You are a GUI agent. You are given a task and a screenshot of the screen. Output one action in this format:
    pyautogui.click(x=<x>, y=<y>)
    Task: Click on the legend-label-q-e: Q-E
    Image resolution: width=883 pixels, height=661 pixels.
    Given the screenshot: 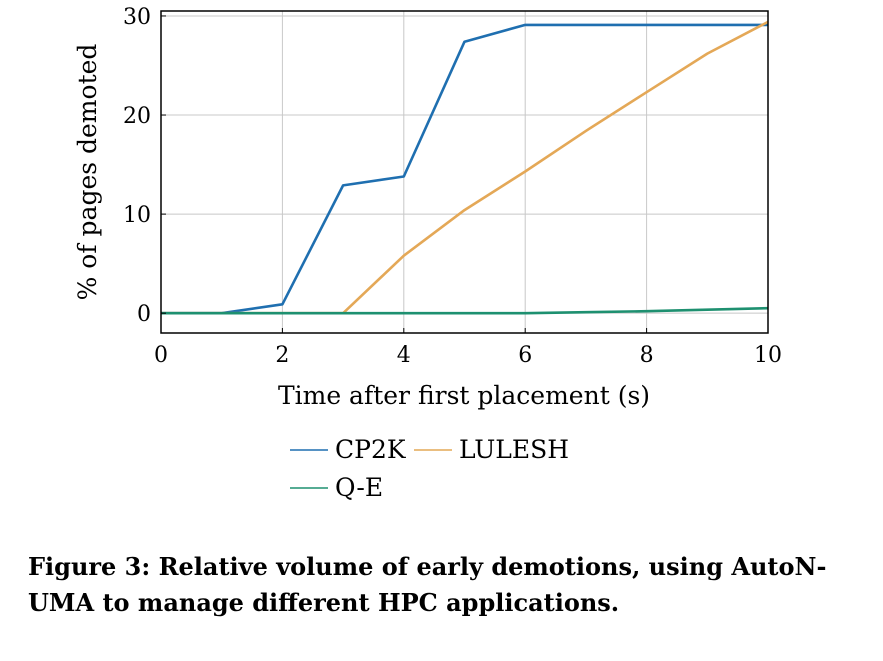 What is the action you would take?
    pyautogui.click(x=359, y=487)
    